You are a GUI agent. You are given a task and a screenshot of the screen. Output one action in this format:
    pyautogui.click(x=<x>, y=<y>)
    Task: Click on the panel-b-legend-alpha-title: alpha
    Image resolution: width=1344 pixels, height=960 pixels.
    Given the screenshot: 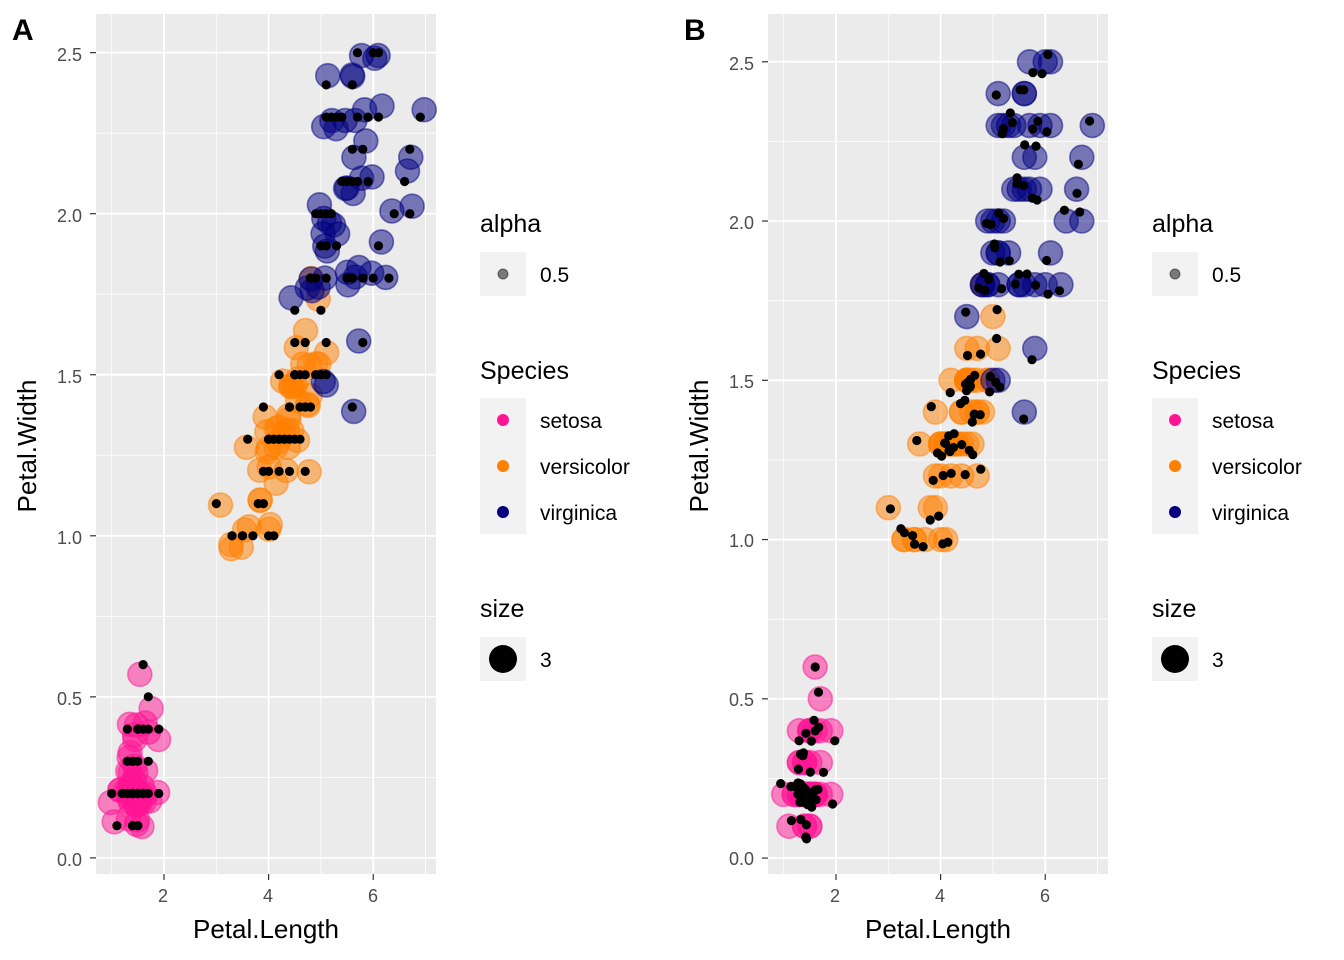 What is the action you would take?
    pyautogui.click(x=1182, y=224)
    